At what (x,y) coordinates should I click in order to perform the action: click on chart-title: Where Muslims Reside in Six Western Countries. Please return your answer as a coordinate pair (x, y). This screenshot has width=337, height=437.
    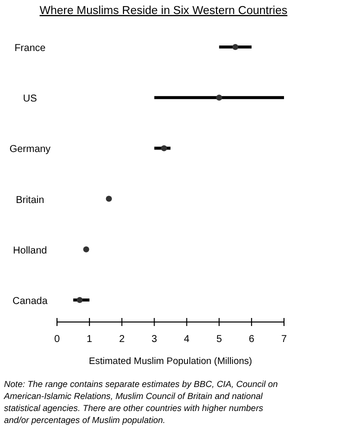
    Looking at the image, I should click on (164, 11).